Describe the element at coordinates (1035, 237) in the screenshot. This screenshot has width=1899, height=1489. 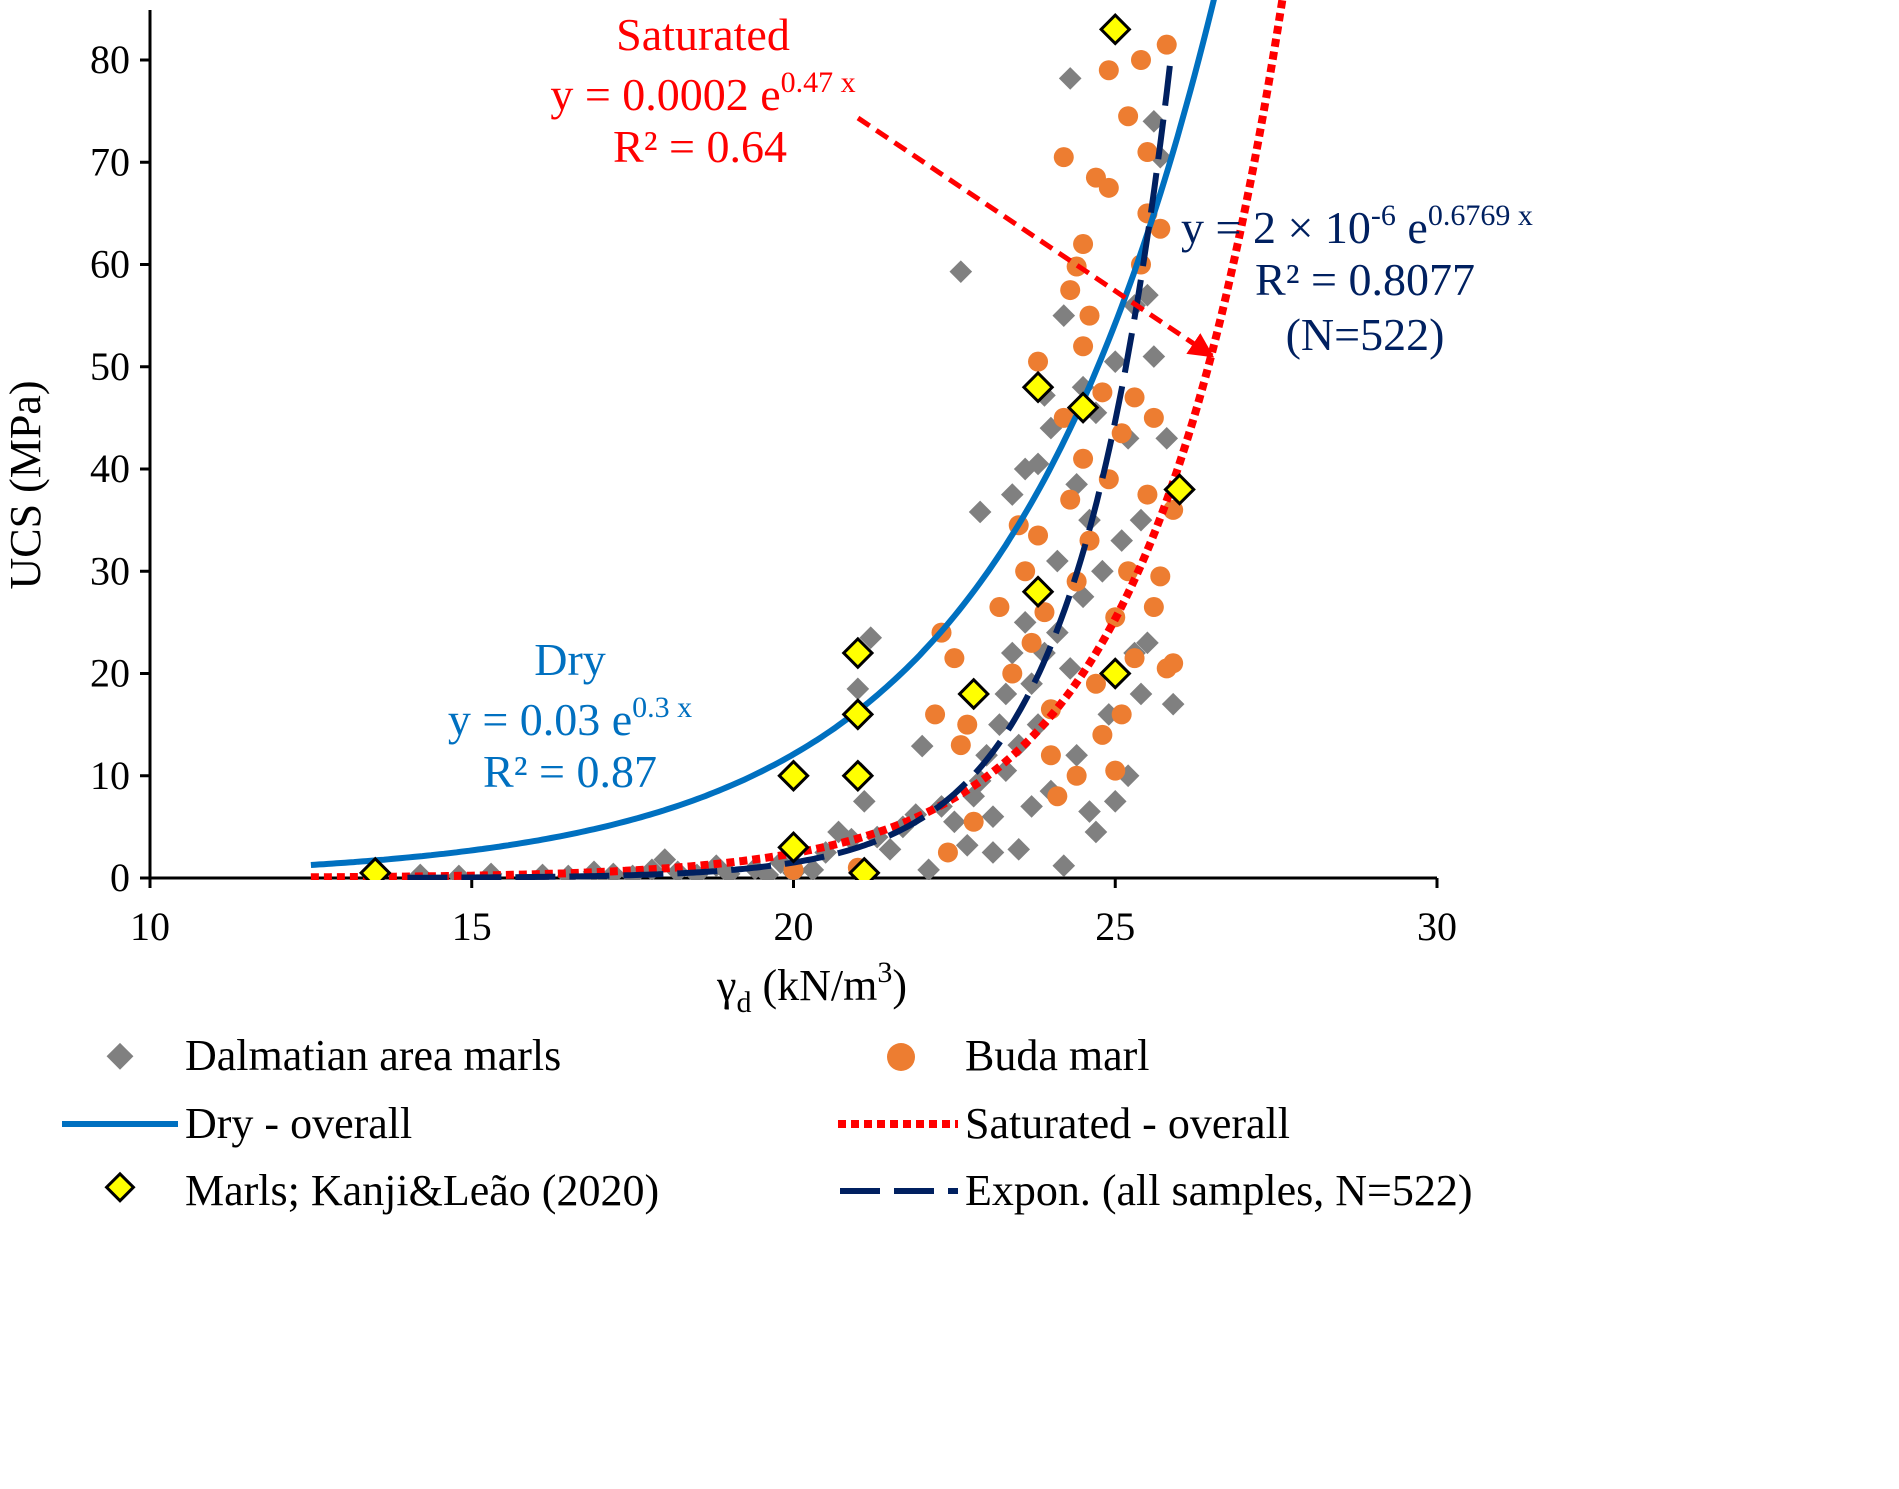
I see `saturated-arrow` at that location.